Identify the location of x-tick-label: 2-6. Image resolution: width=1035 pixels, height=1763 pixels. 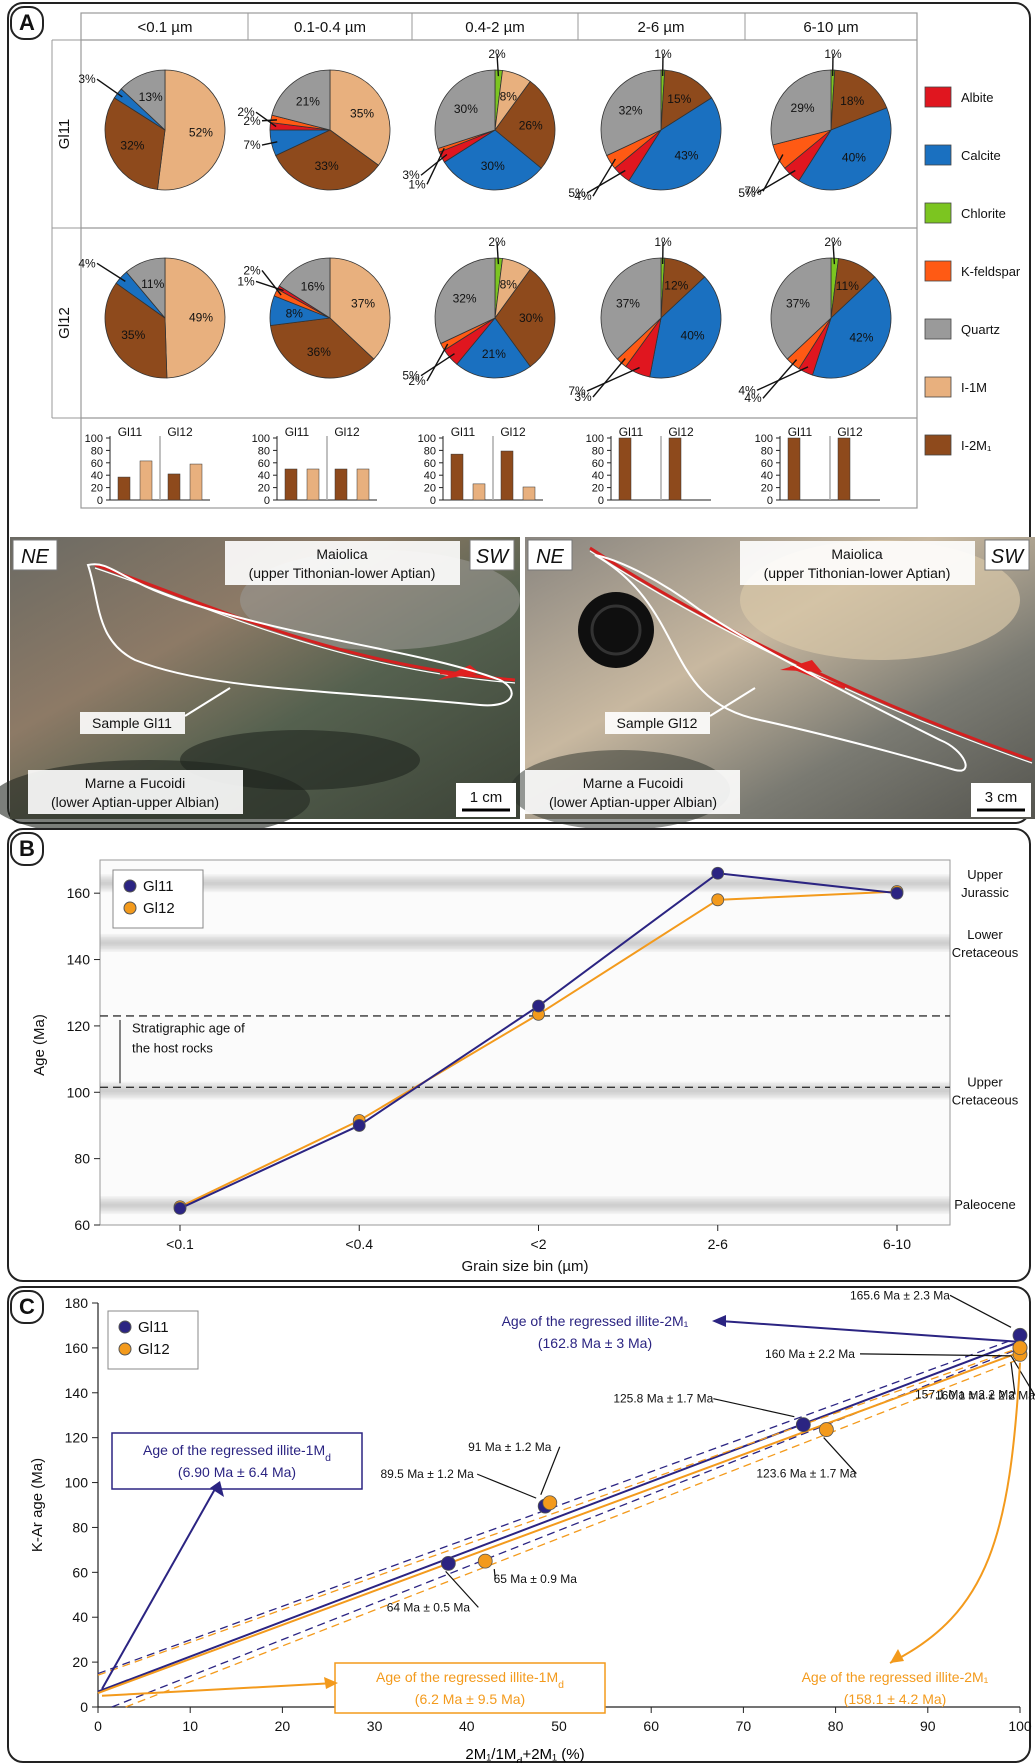
(718, 1244).